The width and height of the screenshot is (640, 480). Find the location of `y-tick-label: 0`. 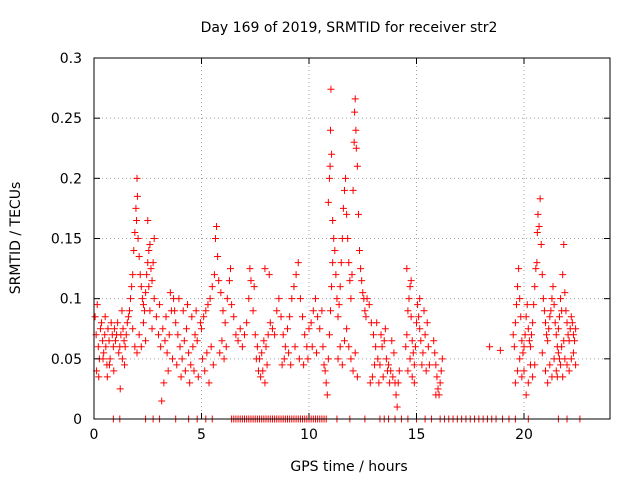

y-tick-label: 0 is located at coordinates (77, 420).